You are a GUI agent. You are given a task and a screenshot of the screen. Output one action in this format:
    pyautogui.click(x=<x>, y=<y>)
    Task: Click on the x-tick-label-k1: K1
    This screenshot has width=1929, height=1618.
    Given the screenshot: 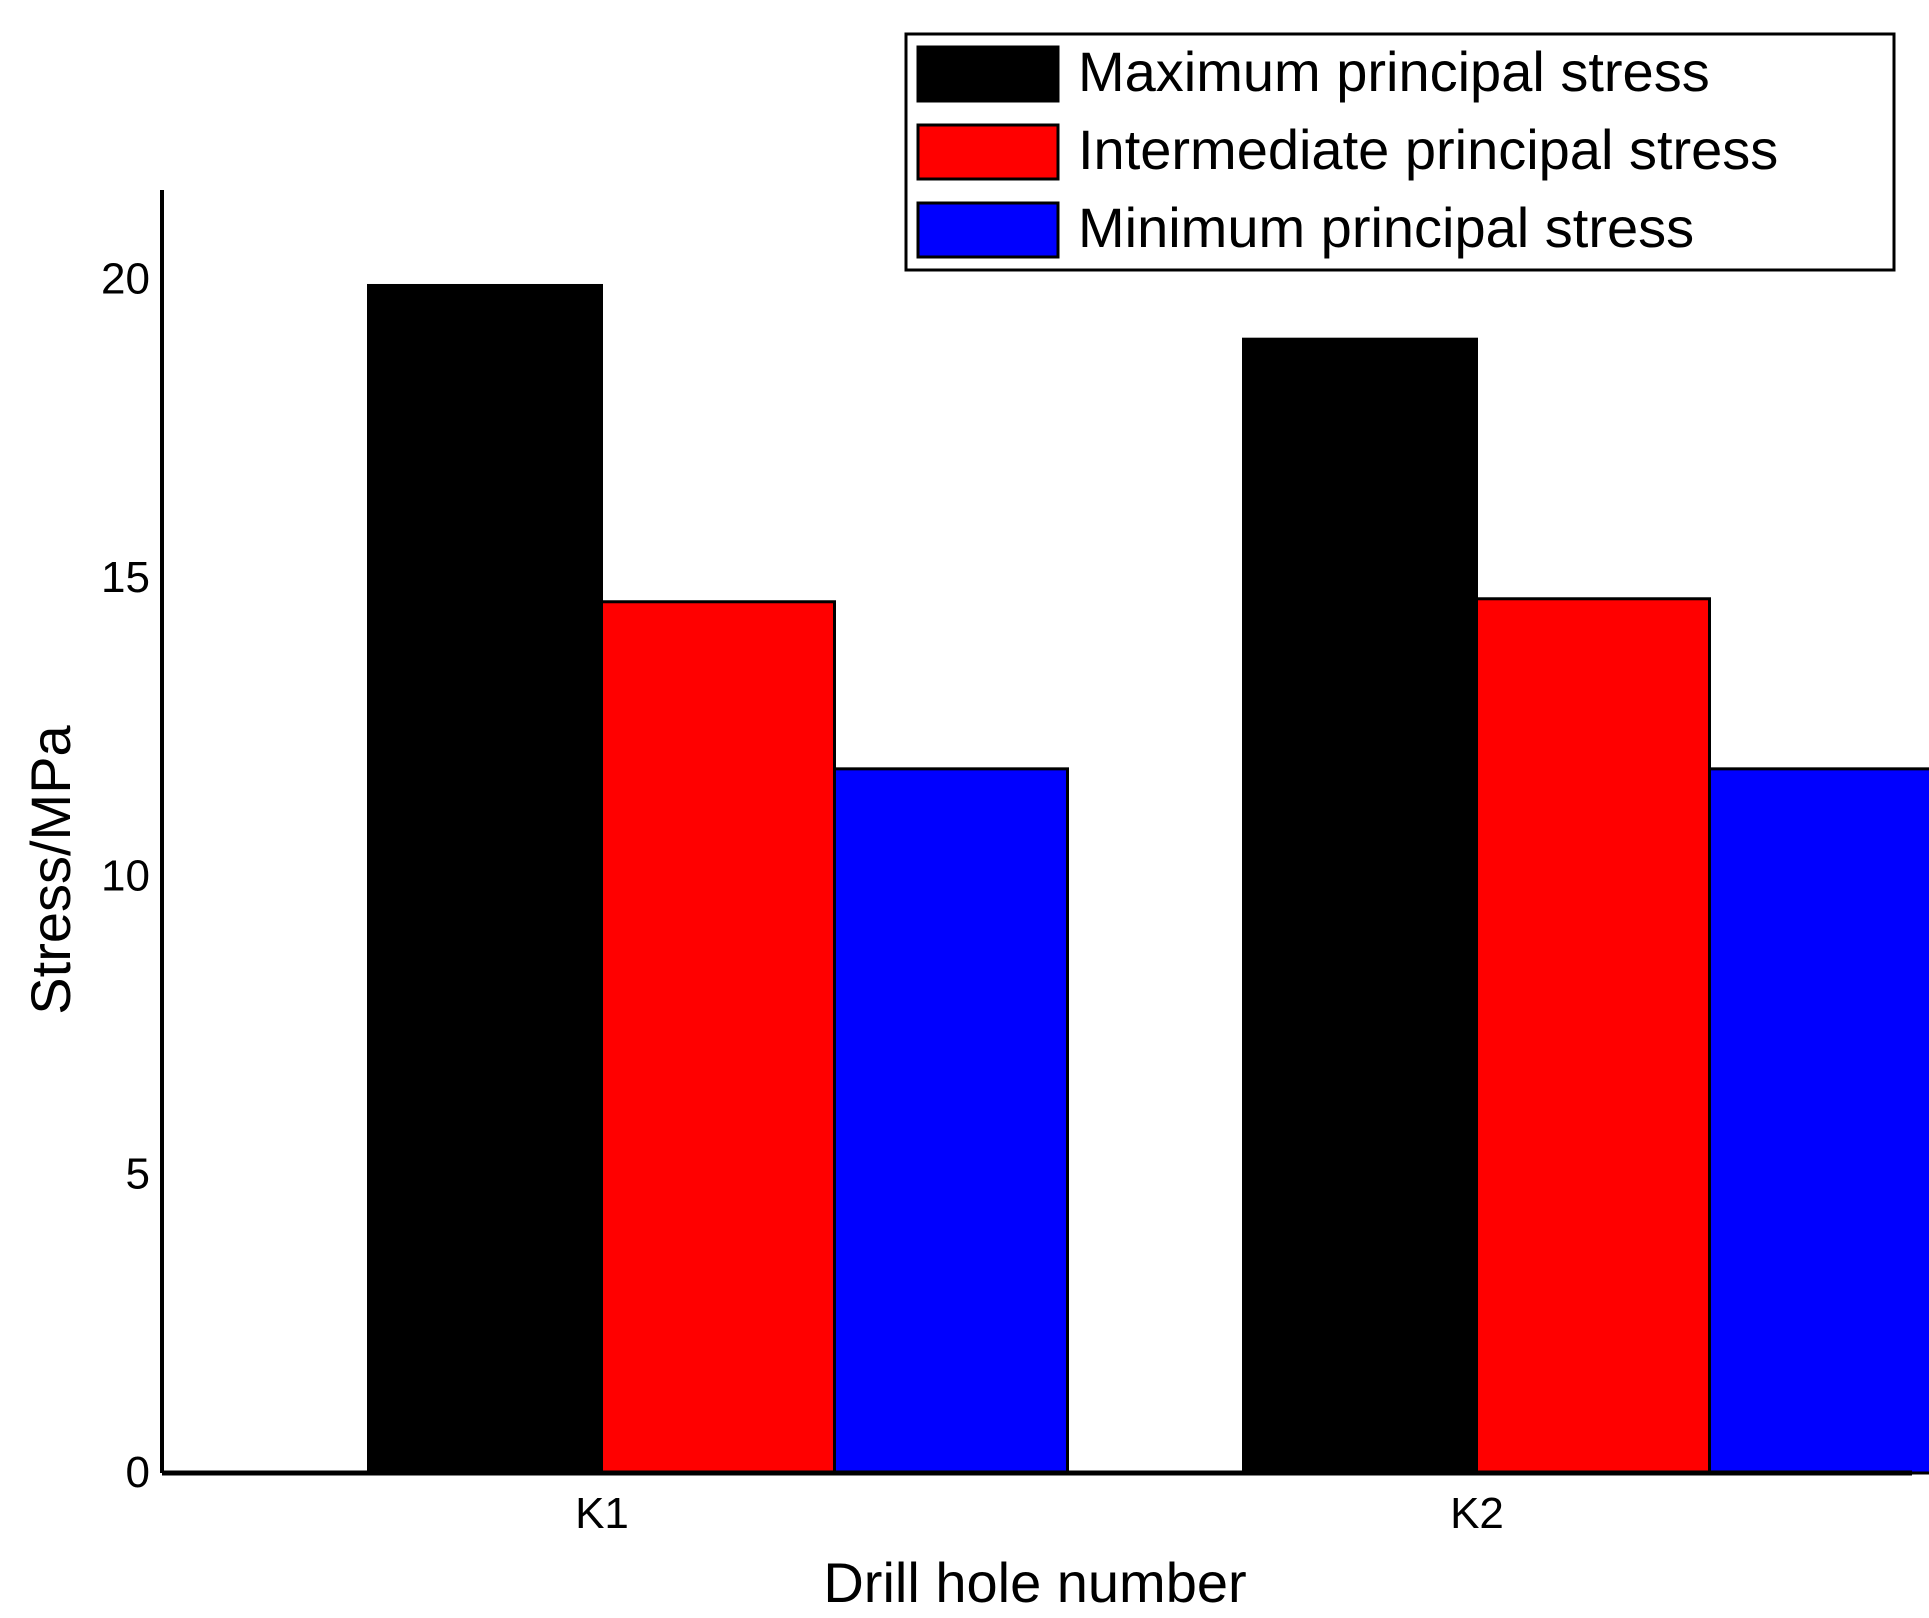 What is the action you would take?
    pyautogui.click(x=602, y=1513)
    